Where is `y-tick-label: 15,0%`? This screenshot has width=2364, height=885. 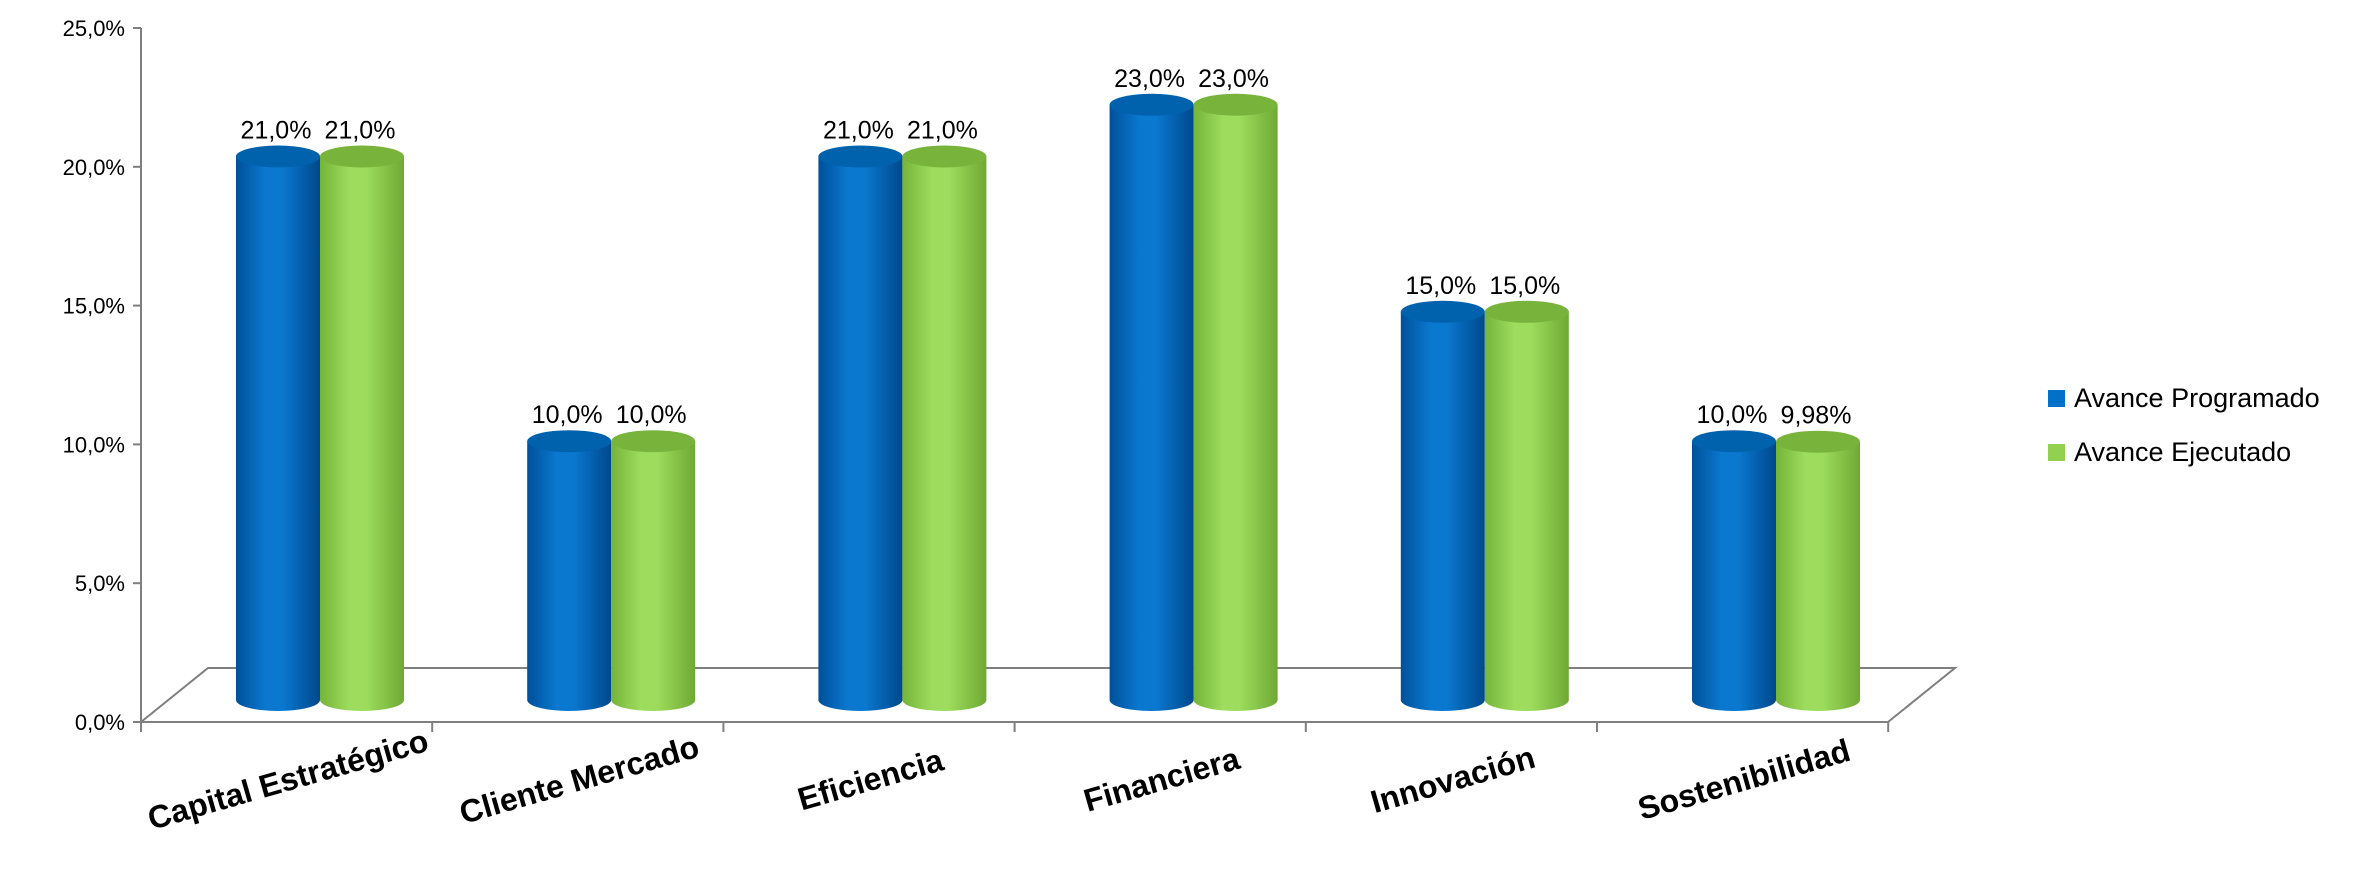 y-tick-label: 15,0% is located at coordinates (94, 306).